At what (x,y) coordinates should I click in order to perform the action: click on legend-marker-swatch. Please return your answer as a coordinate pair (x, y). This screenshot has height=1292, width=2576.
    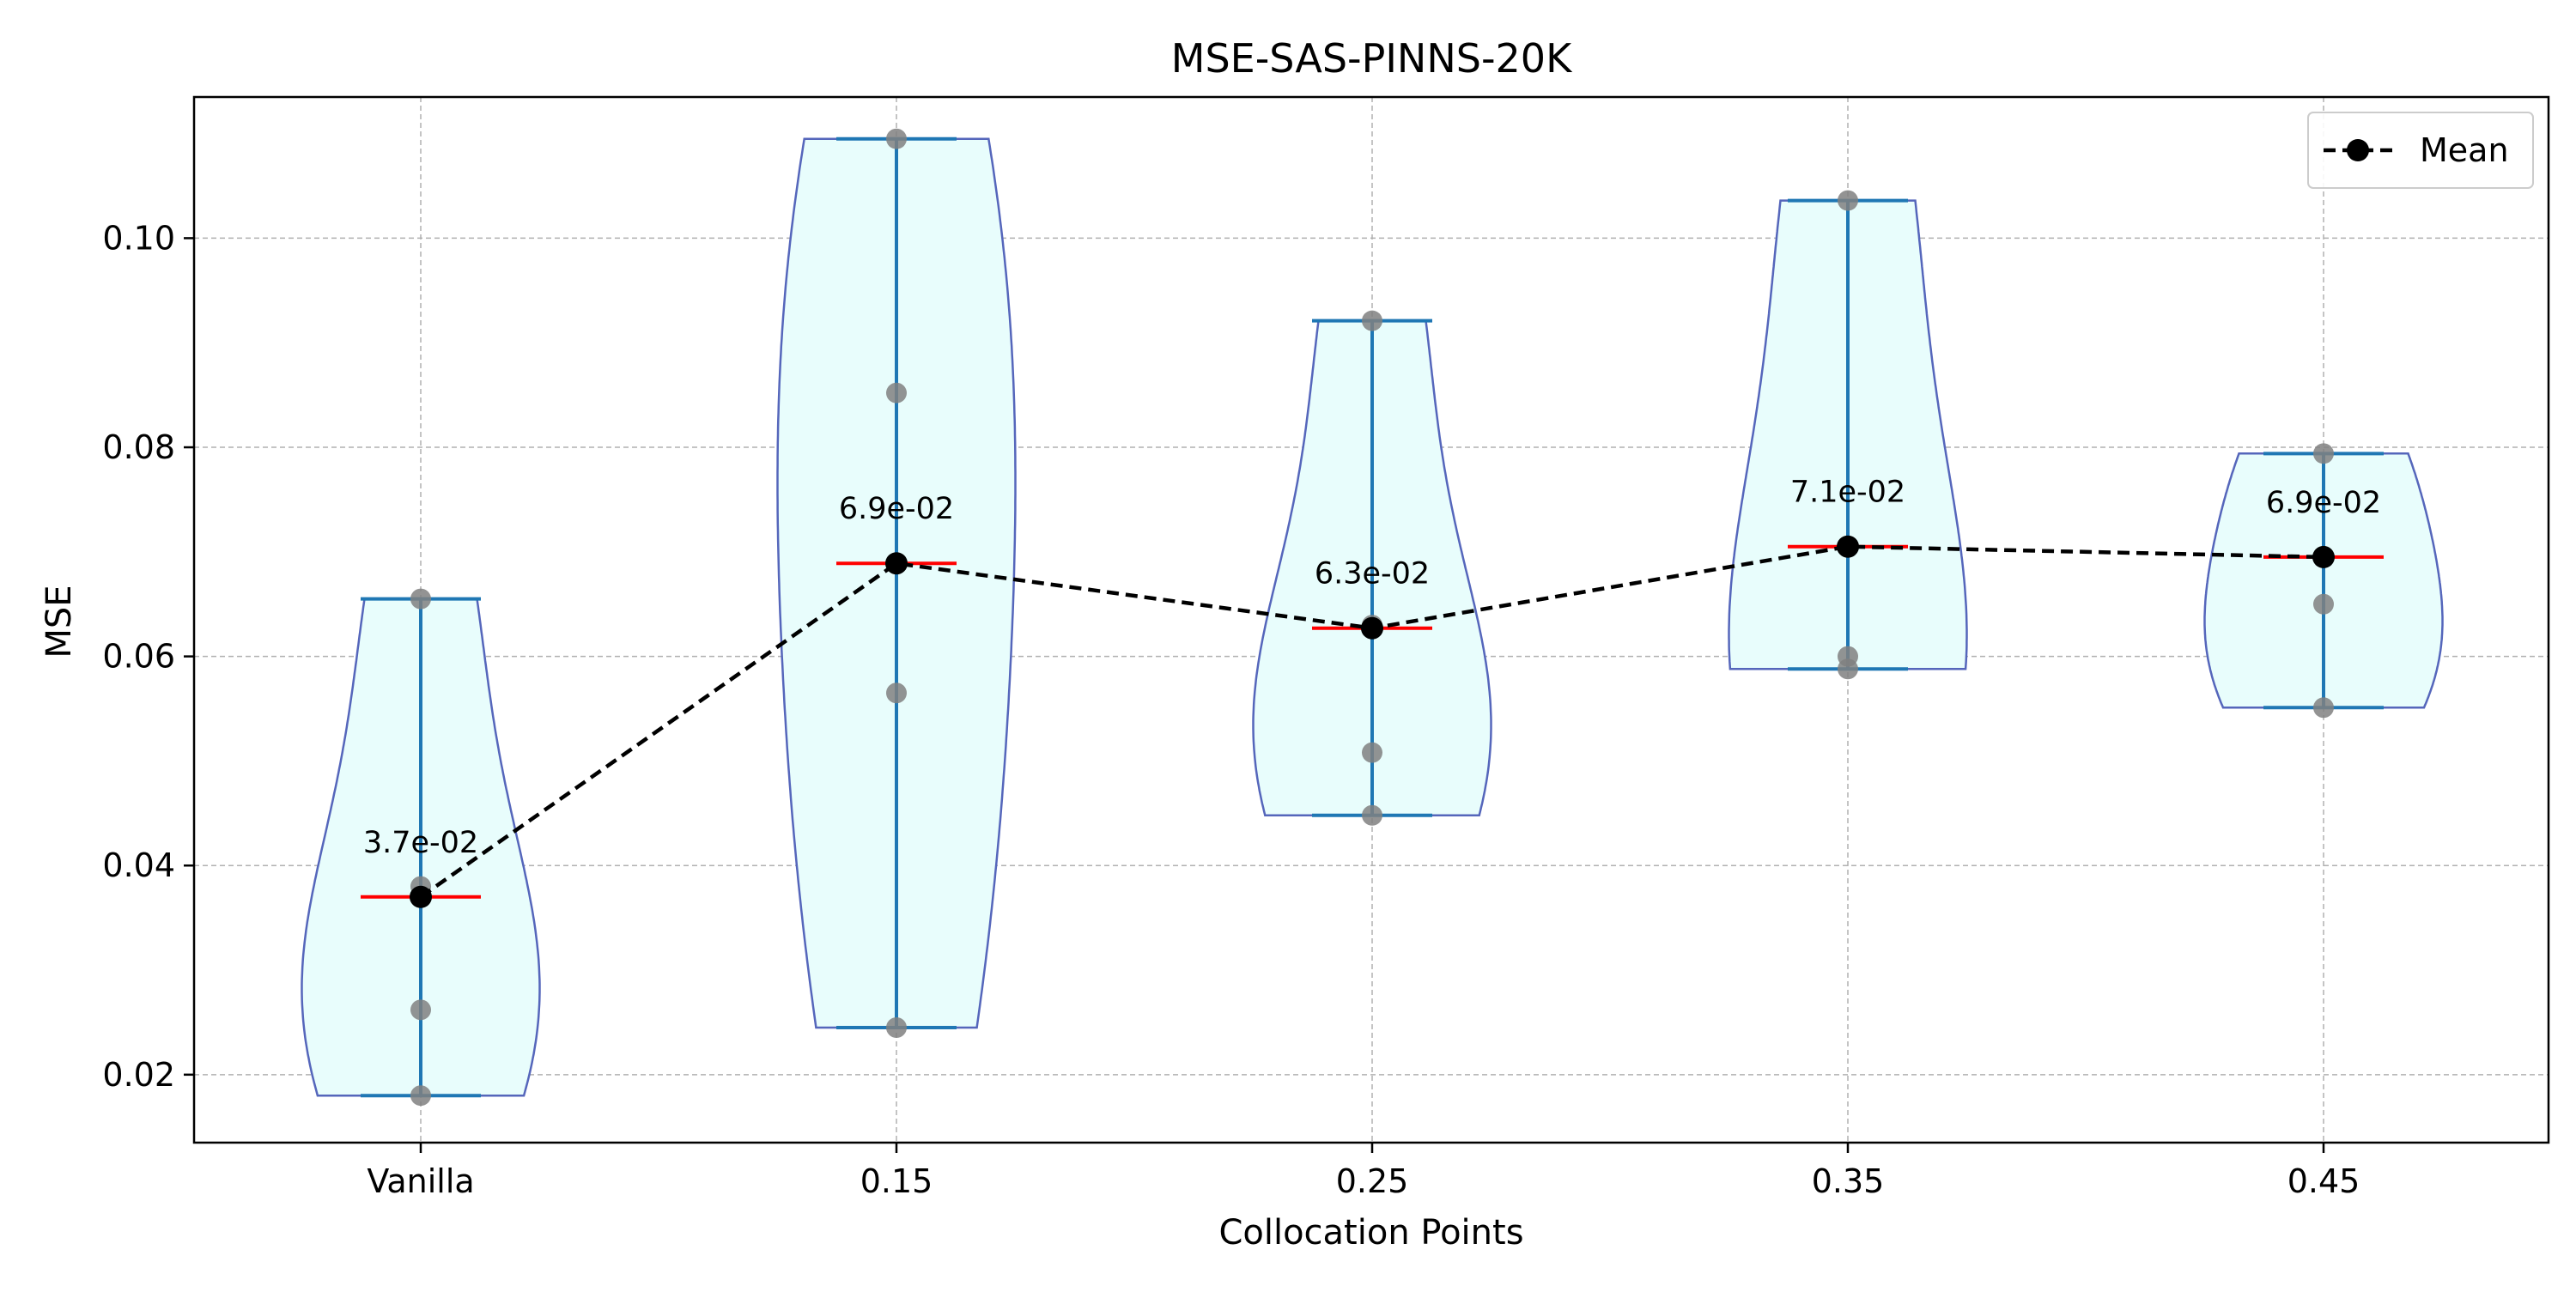
    Looking at the image, I should click on (2358, 150).